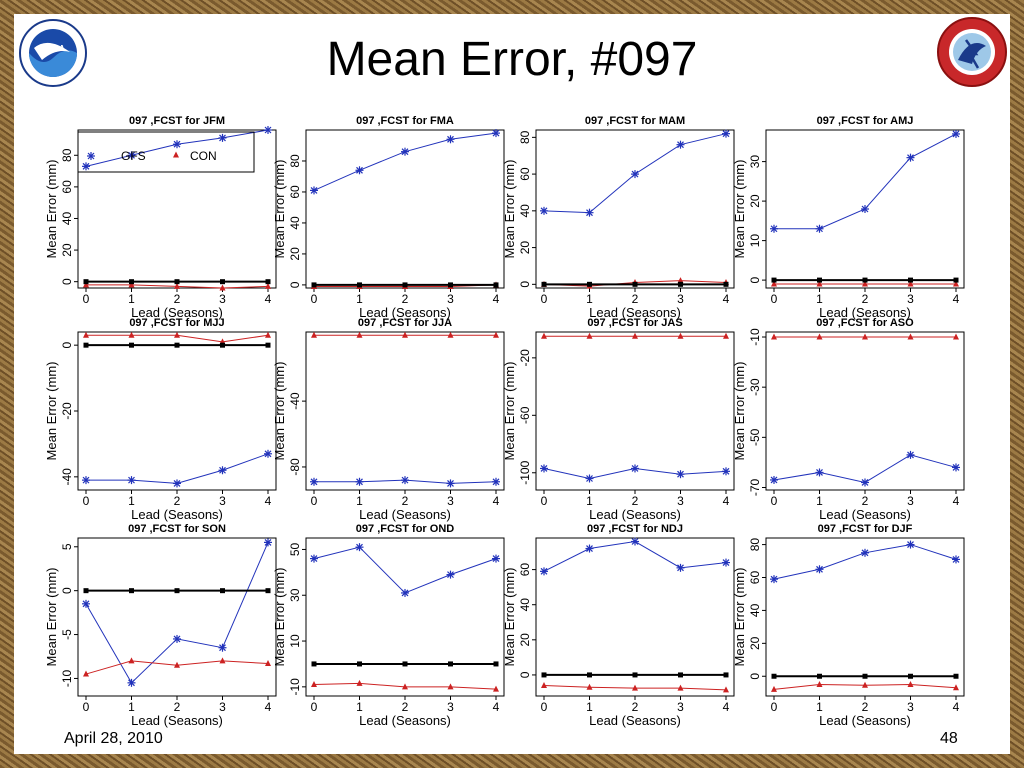 This screenshot has width=1024, height=768. What do you see at coordinates (635, 121) in the screenshot?
I see `chart-title: 097 ,FCST for MAM` at bounding box center [635, 121].